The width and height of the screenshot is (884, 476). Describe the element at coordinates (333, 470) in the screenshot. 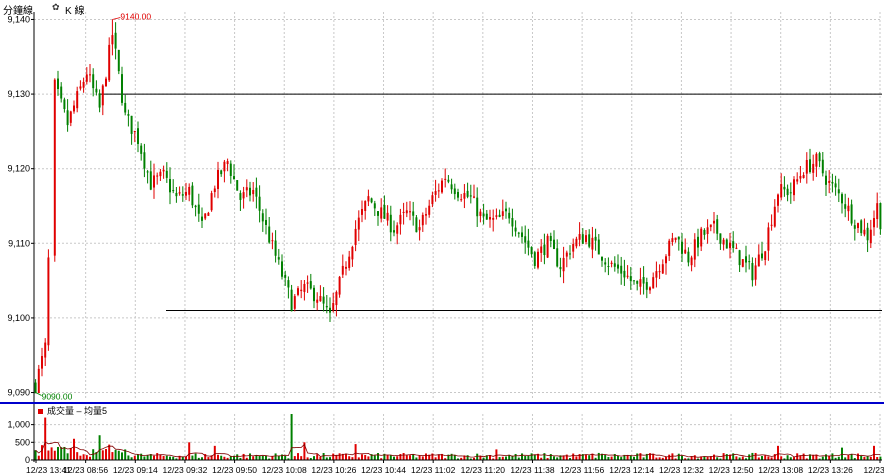

I see `time-tick-label: 12/23 10:26` at that location.